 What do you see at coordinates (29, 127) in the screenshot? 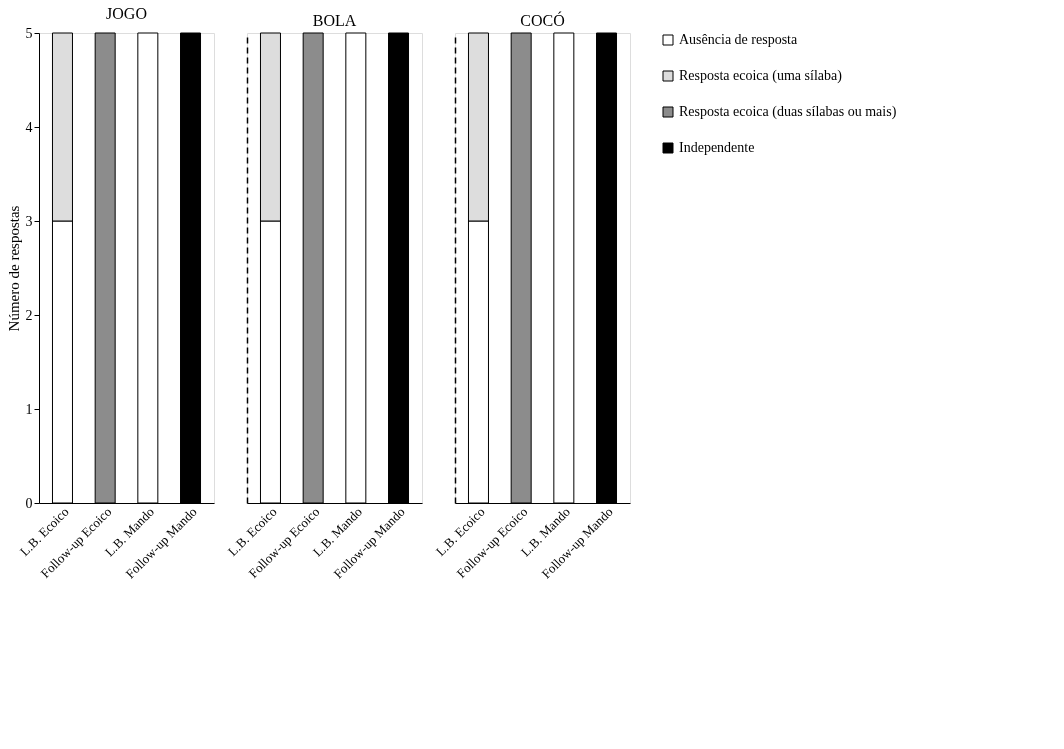
I see `y-tick-label: 4` at bounding box center [29, 127].